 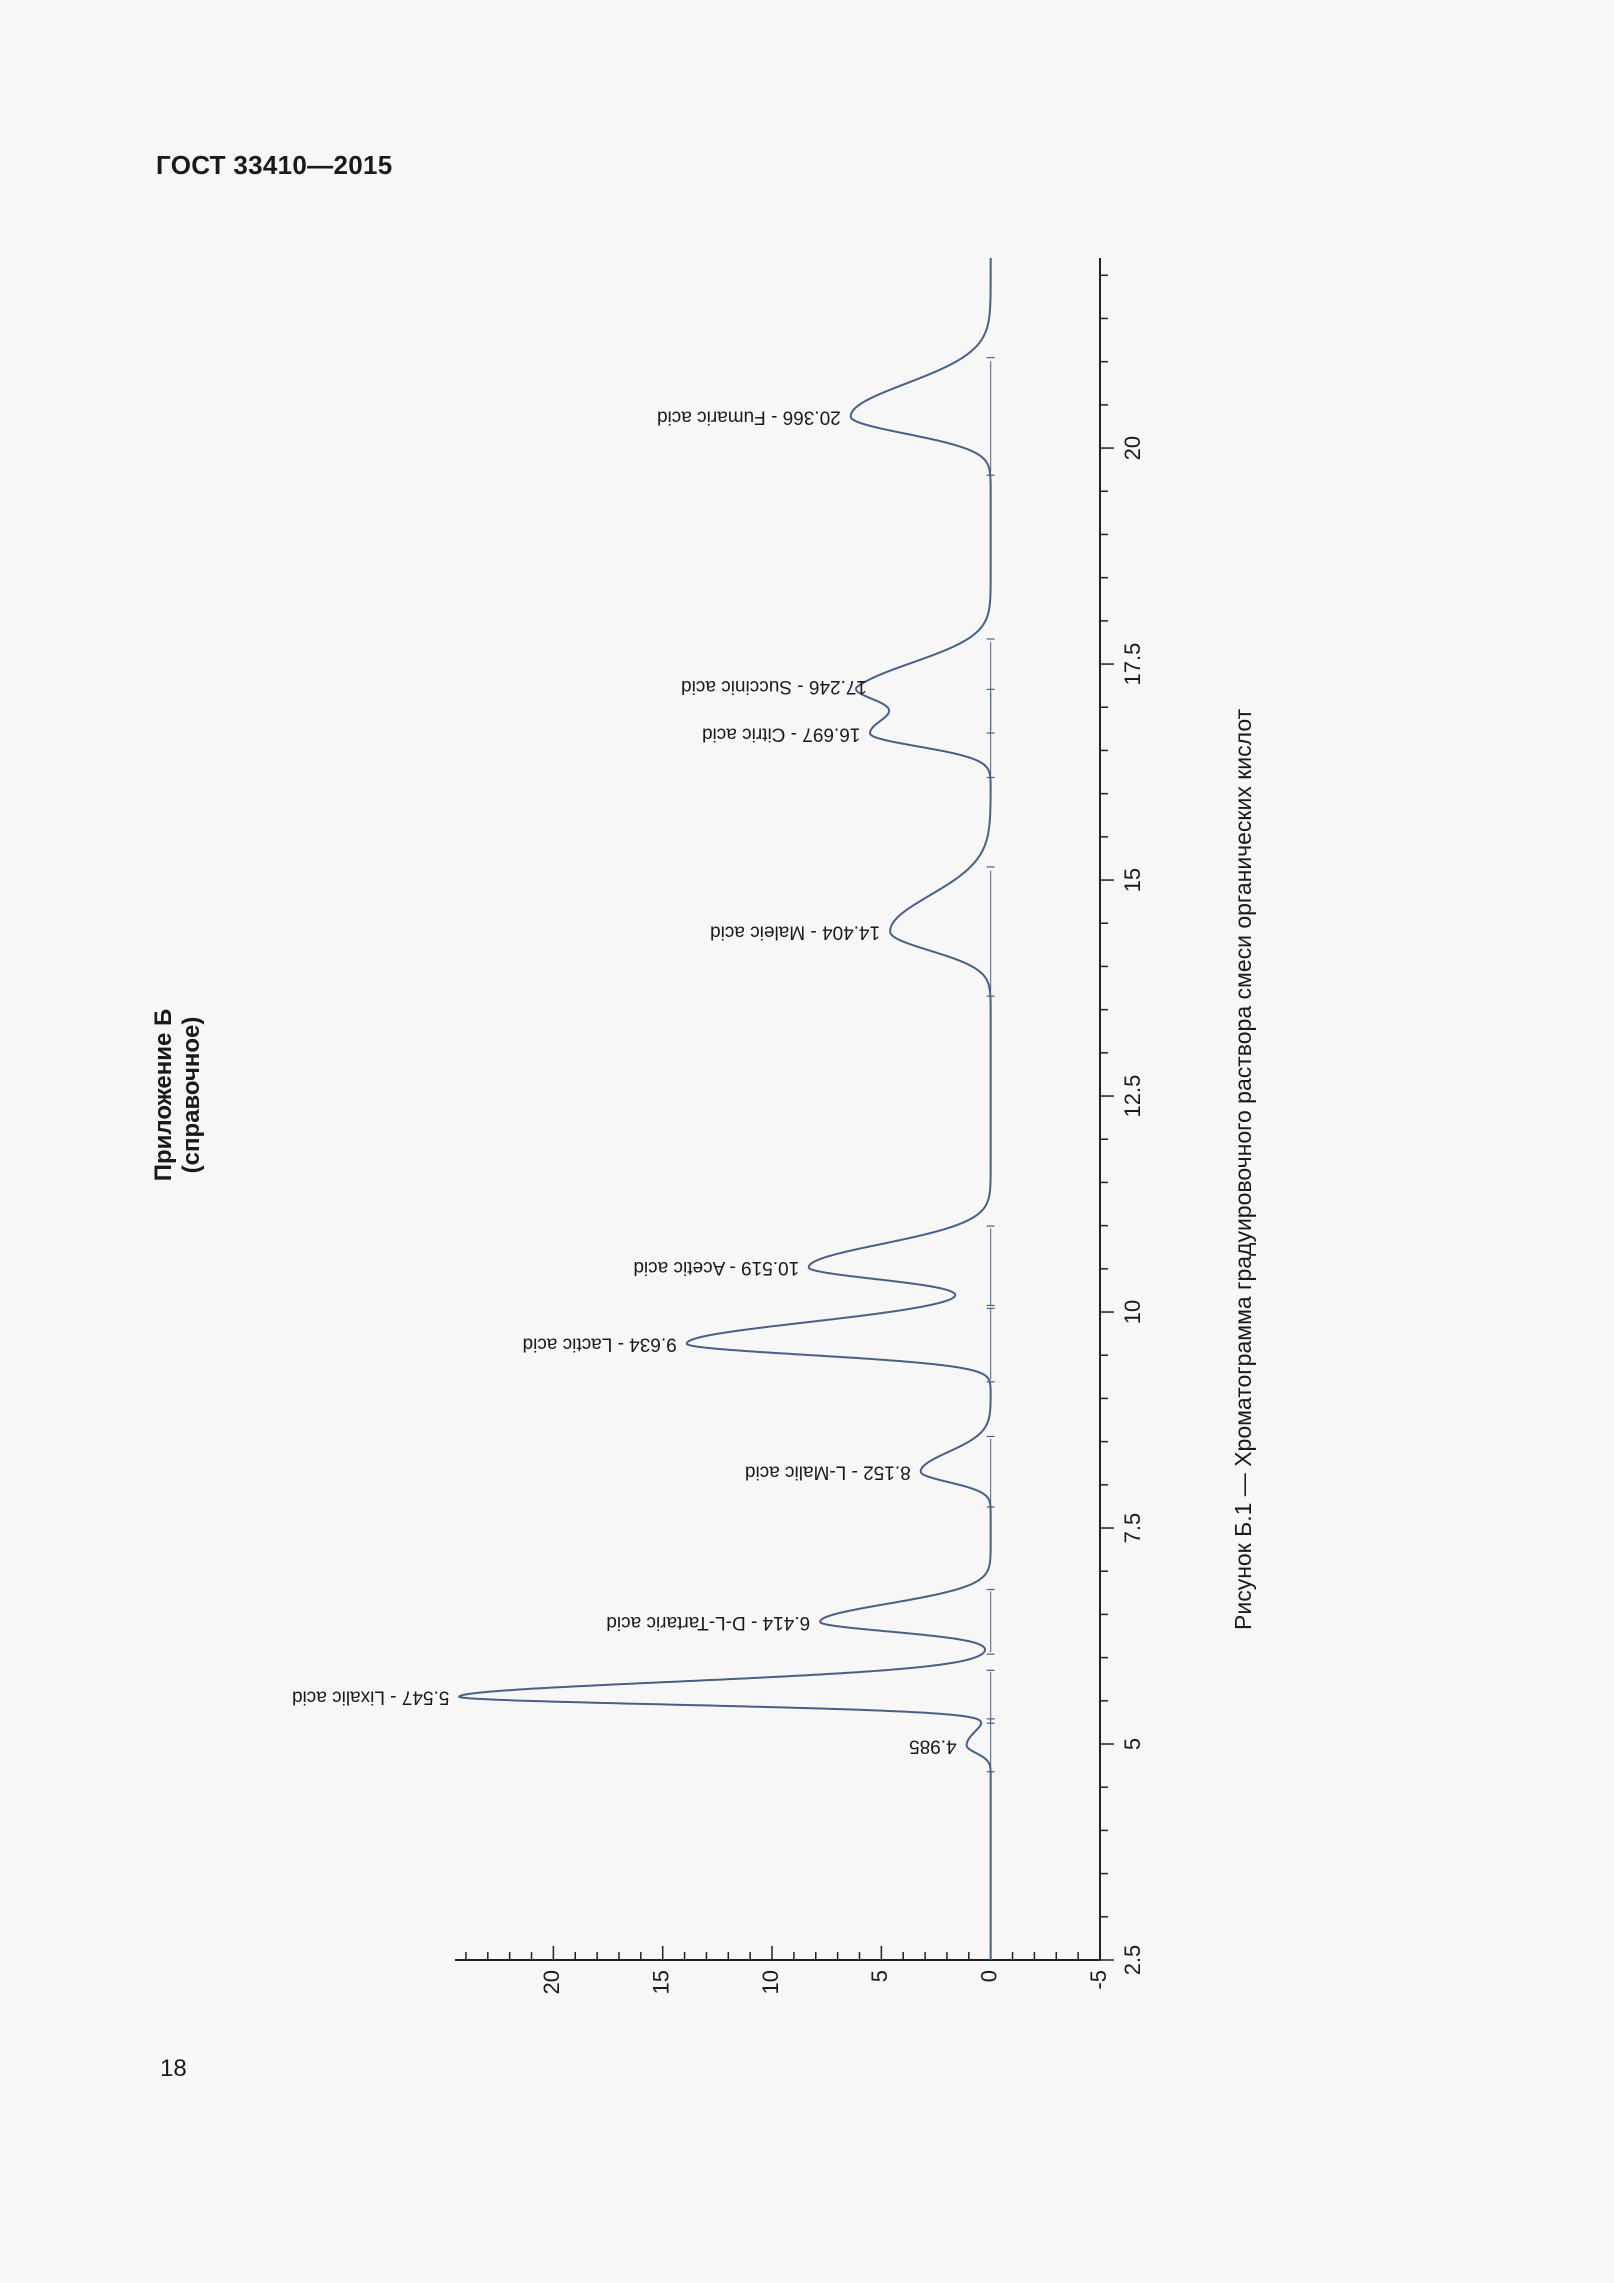 I want to click on time-tick-label: 15, so click(x=1132, y=880).